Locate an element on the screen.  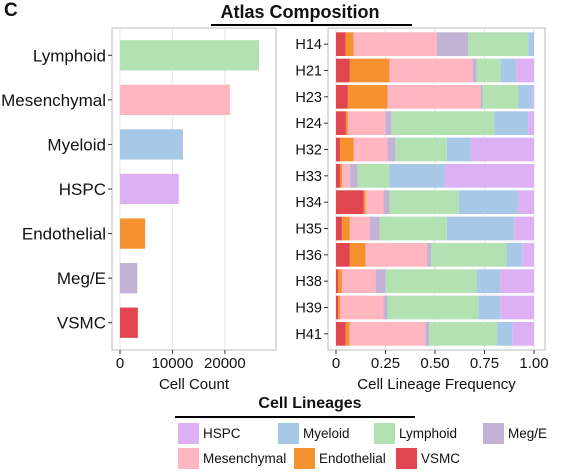
segment-h39-vsmc is located at coordinates (337, 307).